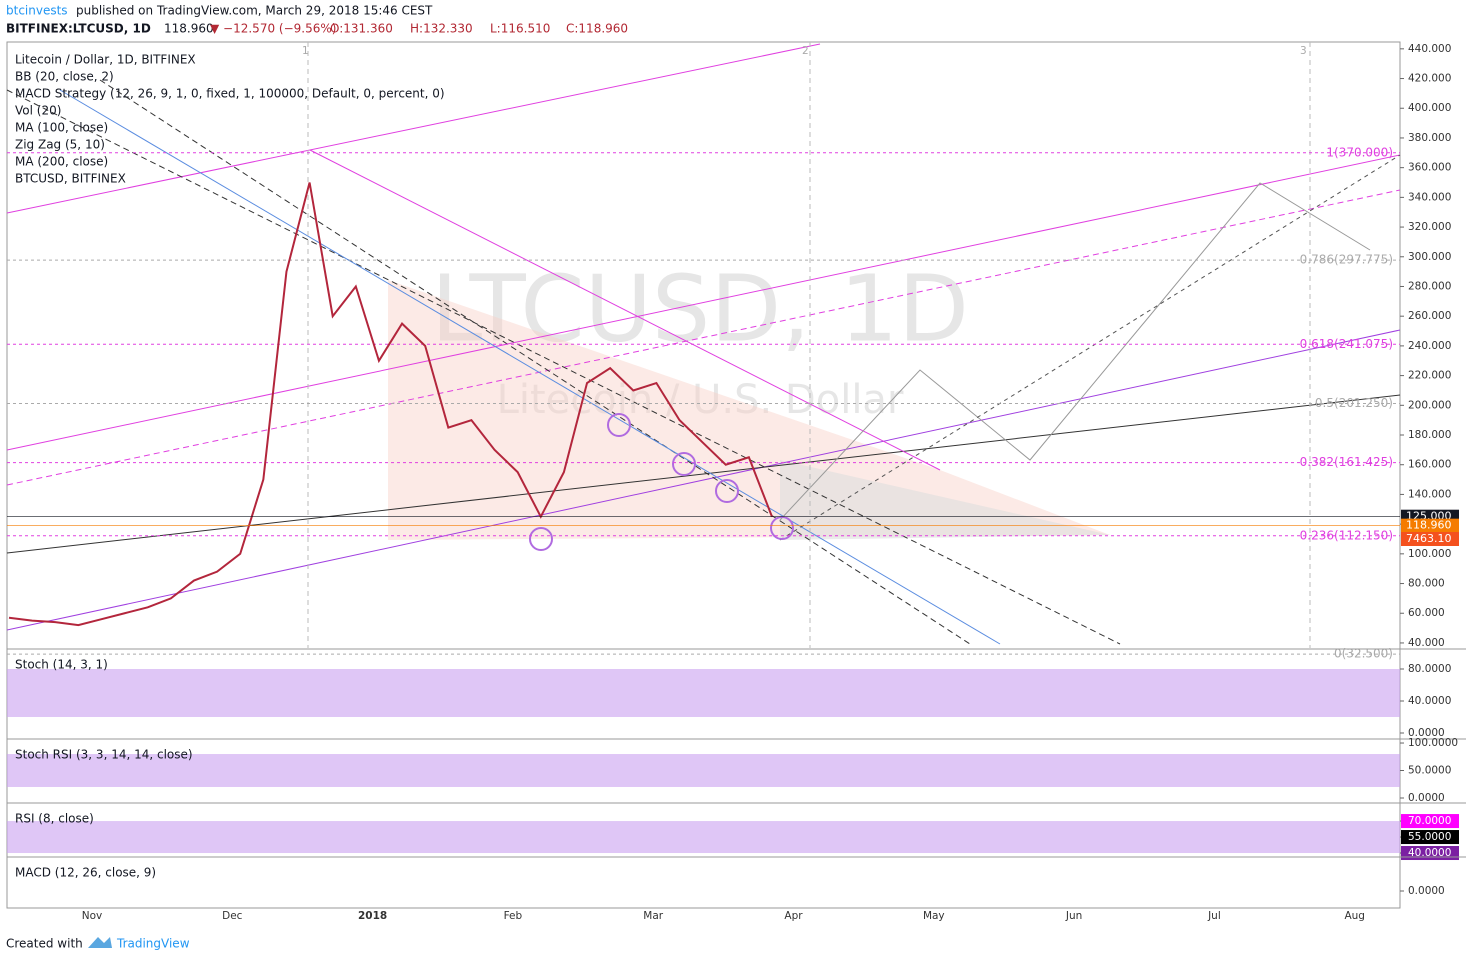 This screenshot has height=966, width=1466. What do you see at coordinates (1429, 168) in the screenshot?
I see `y-tick-label: 360.000` at bounding box center [1429, 168].